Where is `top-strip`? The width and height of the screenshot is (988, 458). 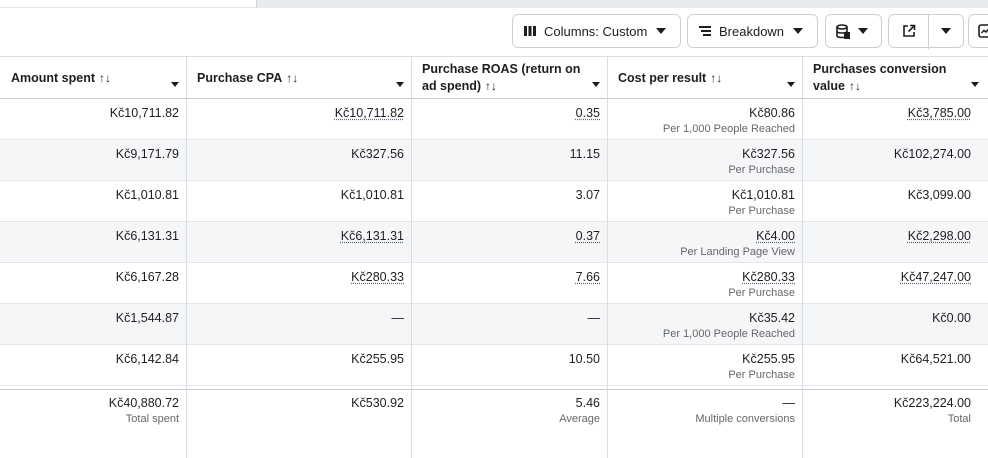 top-strip is located at coordinates (494, 4).